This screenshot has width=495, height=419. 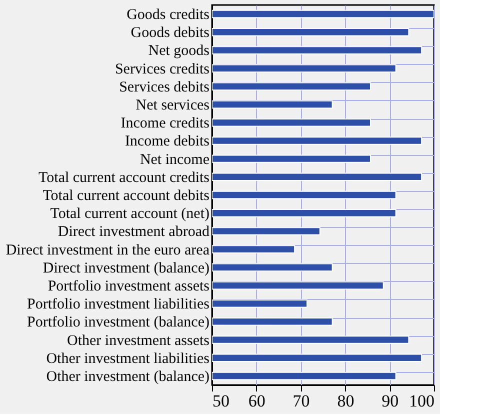 What do you see at coordinates (108, 250) in the screenshot?
I see `y-tick-label: Direct investment in the euro area` at bounding box center [108, 250].